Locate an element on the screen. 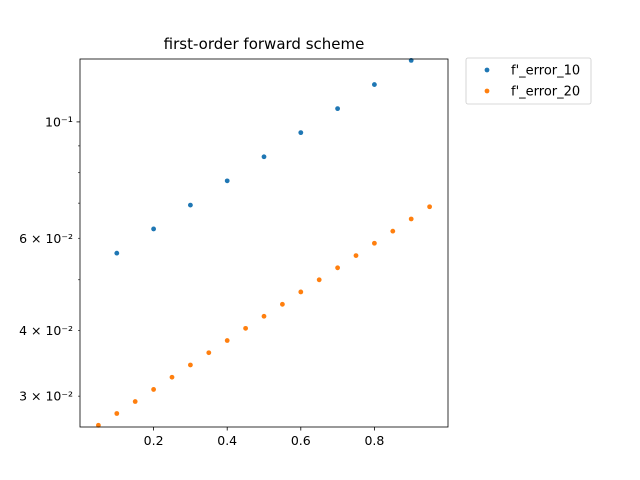 This screenshot has width=640, height=480. legend: f'_error_10 f'_error_20 is located at coordinates (528, 81).